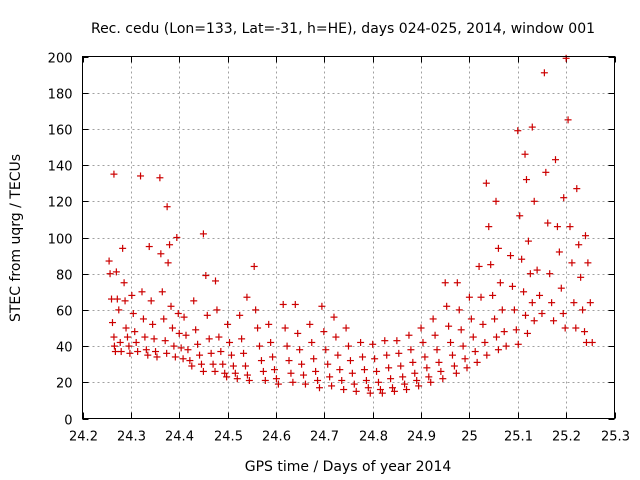 This screenshot has width=640, height=480. I want to click on x-tick-label: 24.6, so click(276, 437).